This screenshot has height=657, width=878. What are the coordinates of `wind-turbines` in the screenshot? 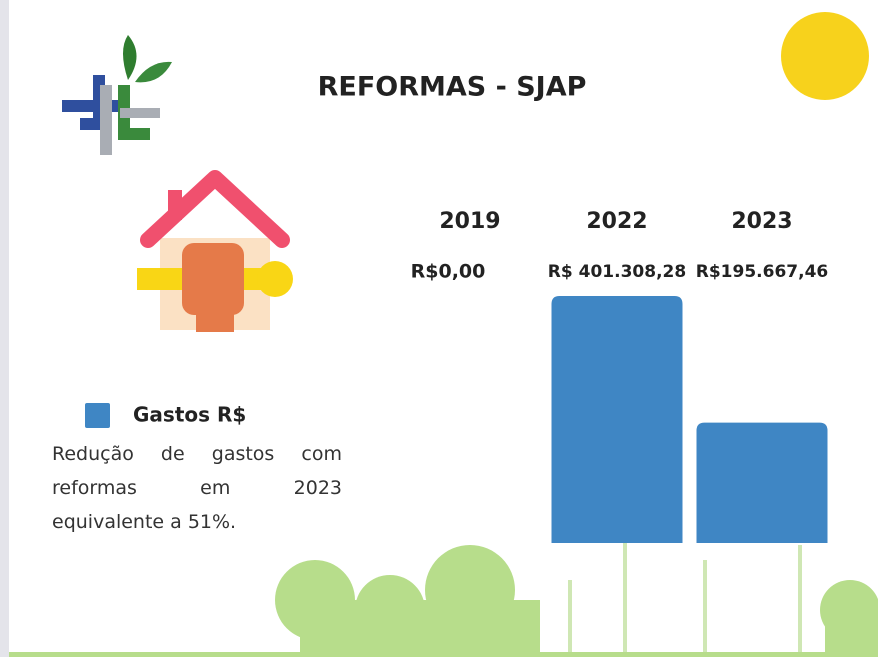 It's located at (685, 597).